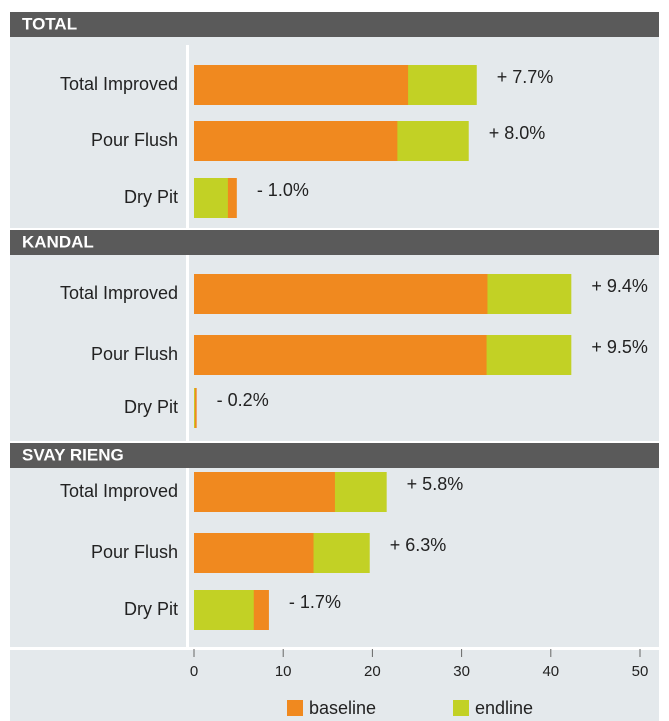 The height and width of the screenshot is (721, 669). What do you see at coordinates (243, 400) in the screenshot?
I see `change-label: - 0.2%` at bounding box center [243, 400].